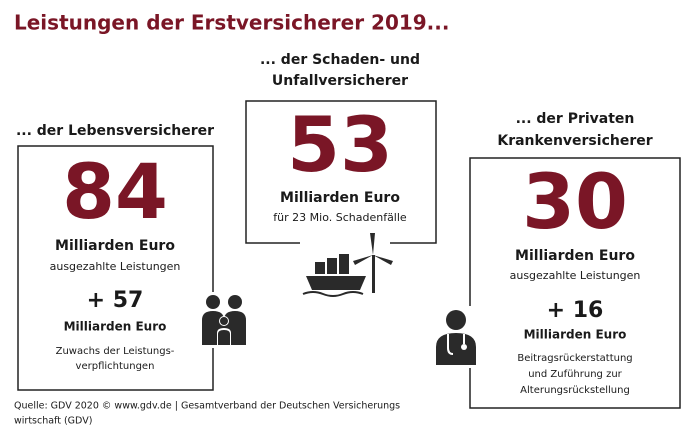 Image resolution: width=700 pixels, height=432 pixels. I want to click on big-value: 30, so click(575, 201).